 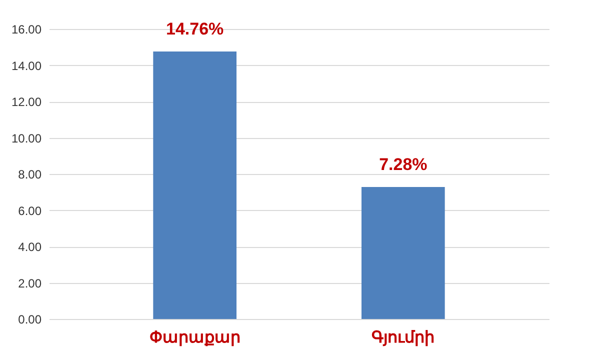 I want to click on x-tick-label: Փարաքար, so click(x=194, y=338).